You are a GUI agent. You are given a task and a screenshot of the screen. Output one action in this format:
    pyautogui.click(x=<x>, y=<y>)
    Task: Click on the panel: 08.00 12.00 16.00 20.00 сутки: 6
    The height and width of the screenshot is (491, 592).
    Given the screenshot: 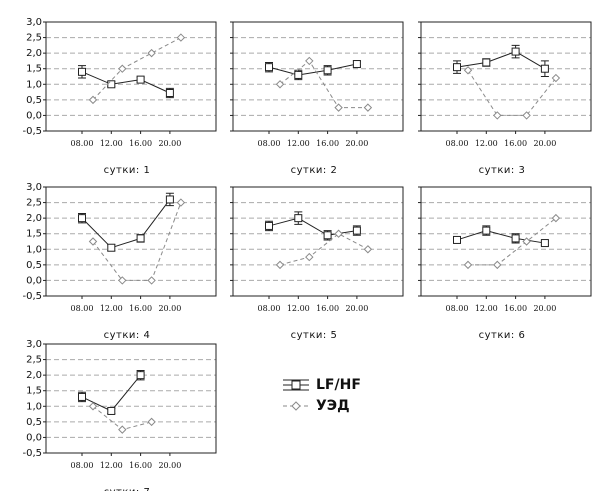 What is the action you would take?
    pyautogui.click(x=505, y=263)
    